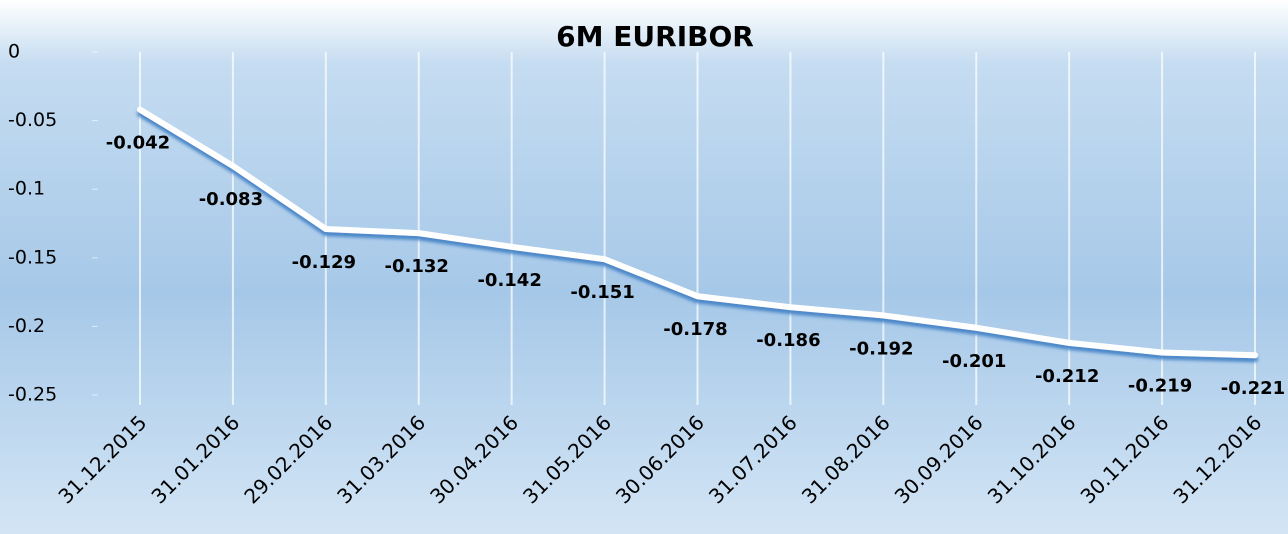 Image resolution: width=1288 pixels, height=534 pixels. I want to click on data-label: -0.042, so click(138, 143).